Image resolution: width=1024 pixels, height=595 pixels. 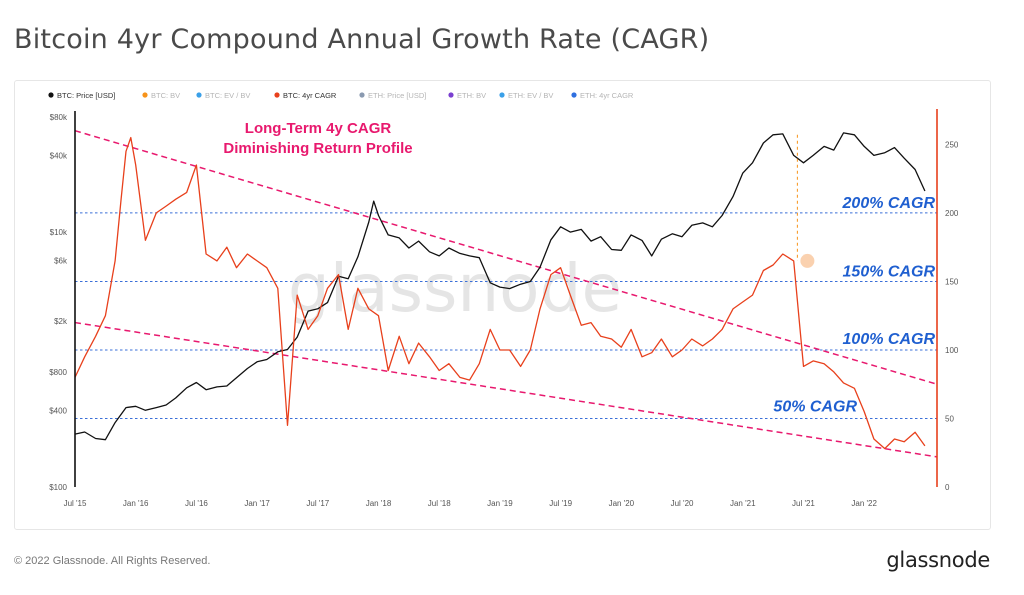 I want to click on y-right-tick-label: 200, so click(x=952, y=213).